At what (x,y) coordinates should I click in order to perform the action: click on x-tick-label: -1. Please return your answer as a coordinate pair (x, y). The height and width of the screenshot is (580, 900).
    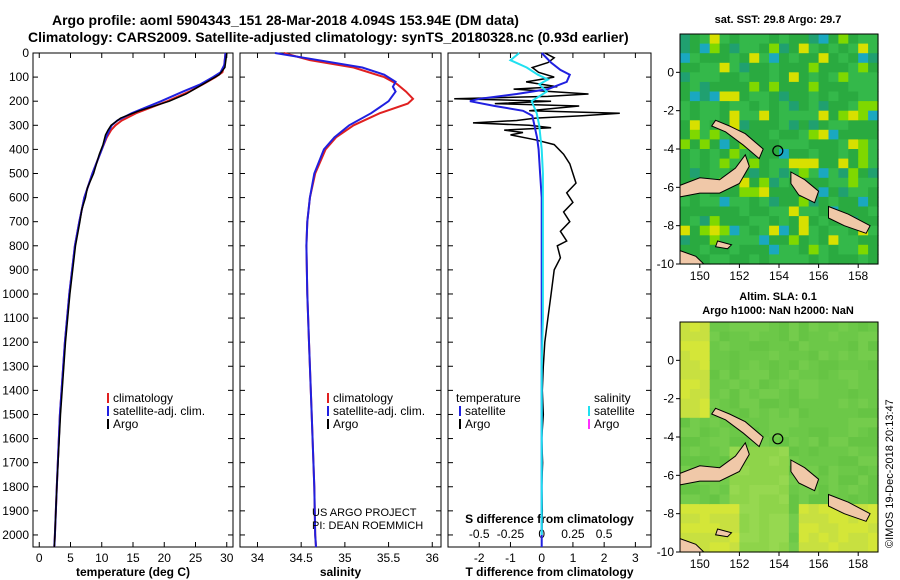
    Looking at the image, I should click on (510, 558).